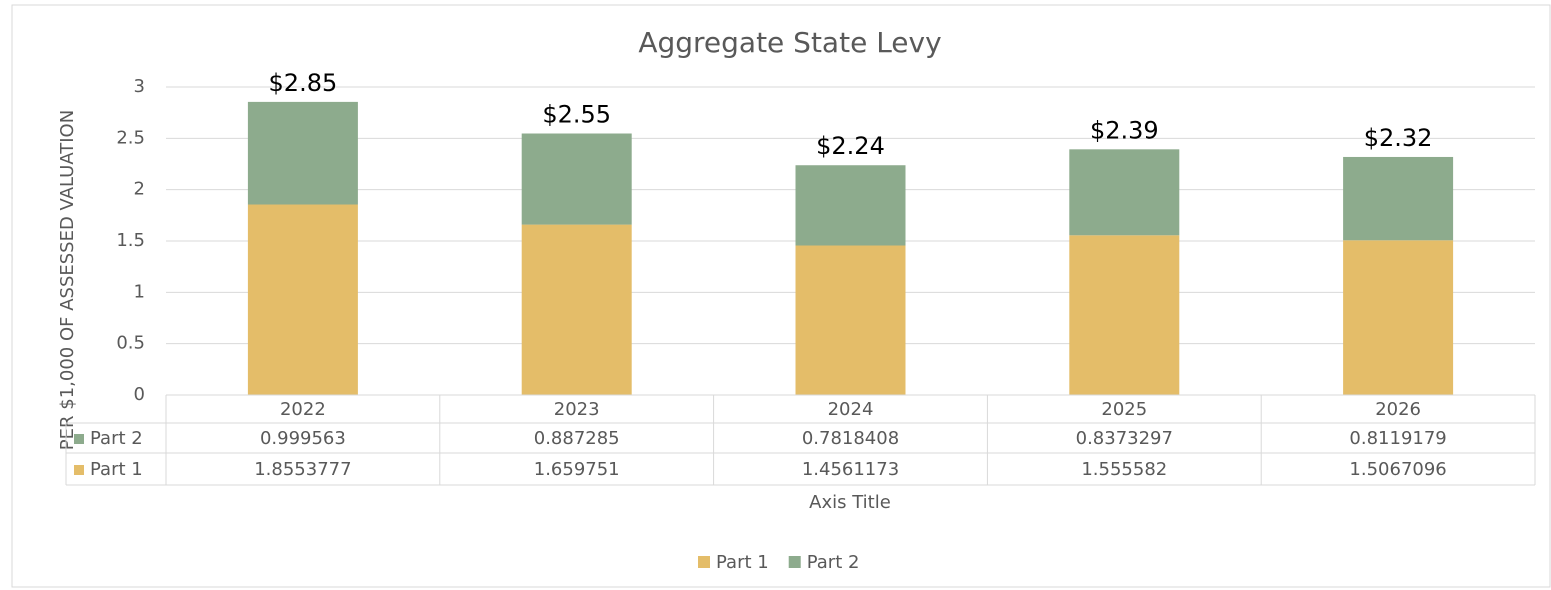 Image resolution: width=1551 pixels, height=590 pixels. I want to click on total-label: $2.32, so click(1398, 138).